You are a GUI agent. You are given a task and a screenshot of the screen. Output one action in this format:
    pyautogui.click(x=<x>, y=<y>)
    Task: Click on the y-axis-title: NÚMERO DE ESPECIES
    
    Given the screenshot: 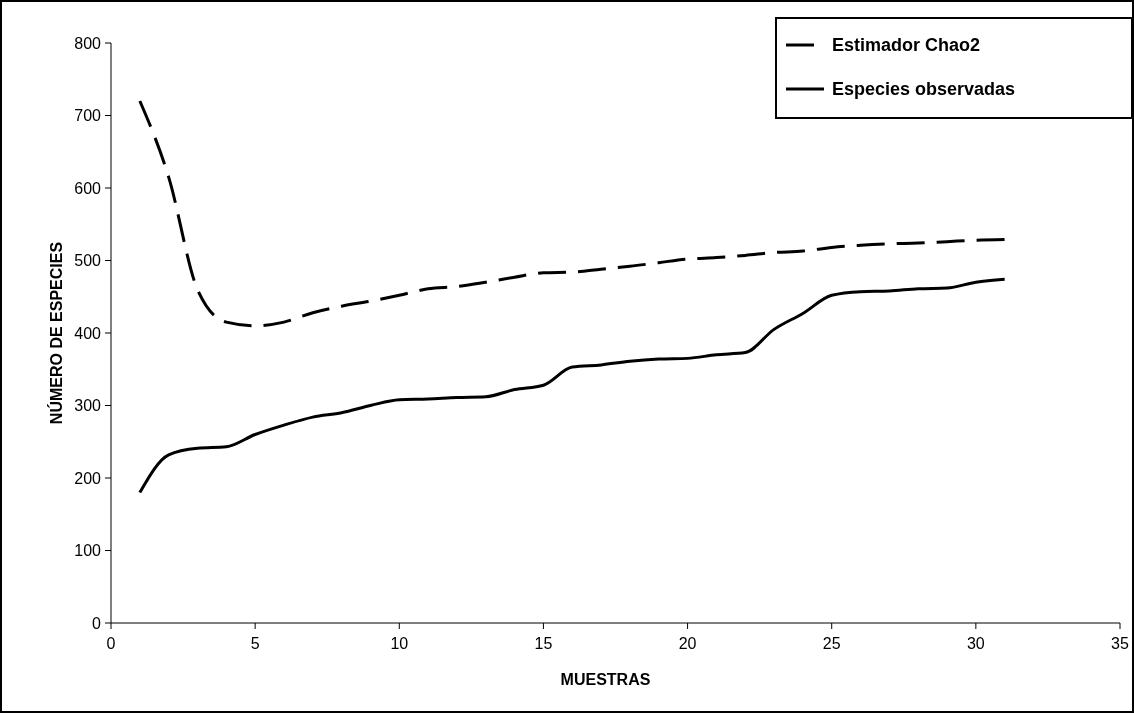 What is the action you would take?
    pyautogui.click(x=56, y=333)
    